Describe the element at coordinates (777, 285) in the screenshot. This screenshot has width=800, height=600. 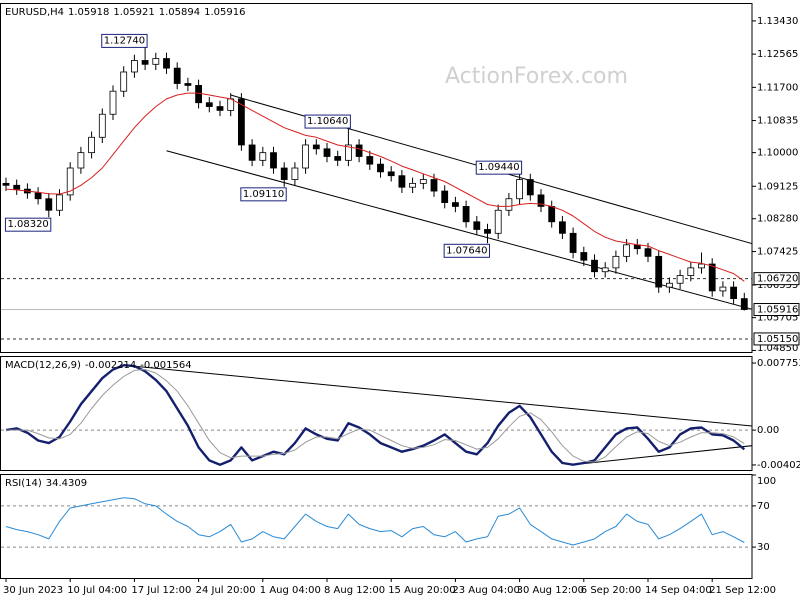
I see `y-tick-label: 1.06555` at that location.